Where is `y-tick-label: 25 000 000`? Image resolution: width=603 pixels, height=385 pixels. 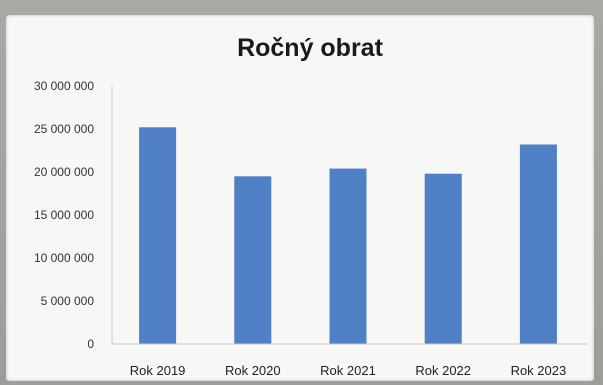
y-tick-label: 25 000 000 is located at coordinates (64, 129).